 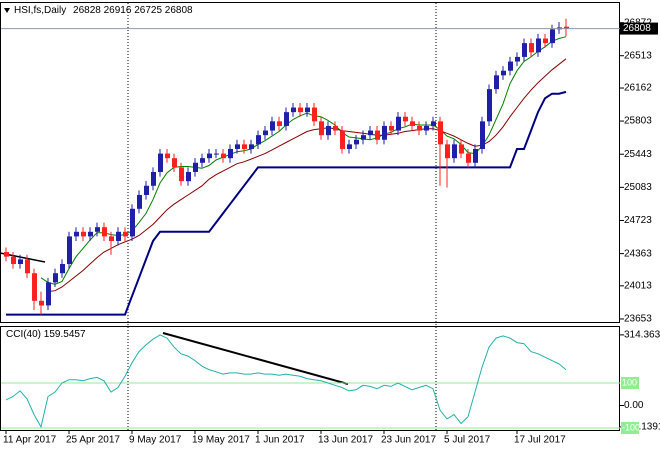 I want to click on menu-arrow, so click(x=7, y=10).